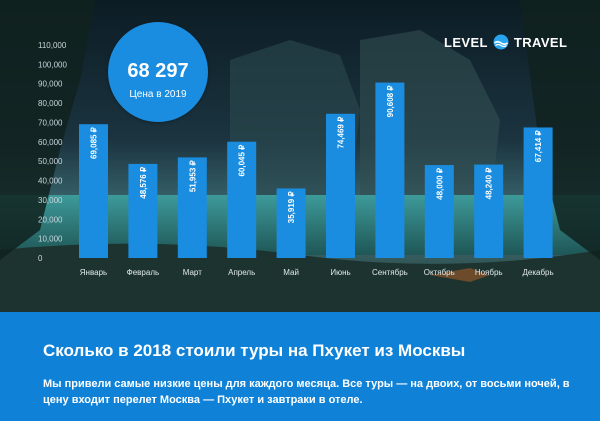 The height and width of the screenshot is (421, 600). What do you see at coordinates (52, 64) in the screenshot?
I see `y-tick-label: 100,000` at bounding box center [52, 64].